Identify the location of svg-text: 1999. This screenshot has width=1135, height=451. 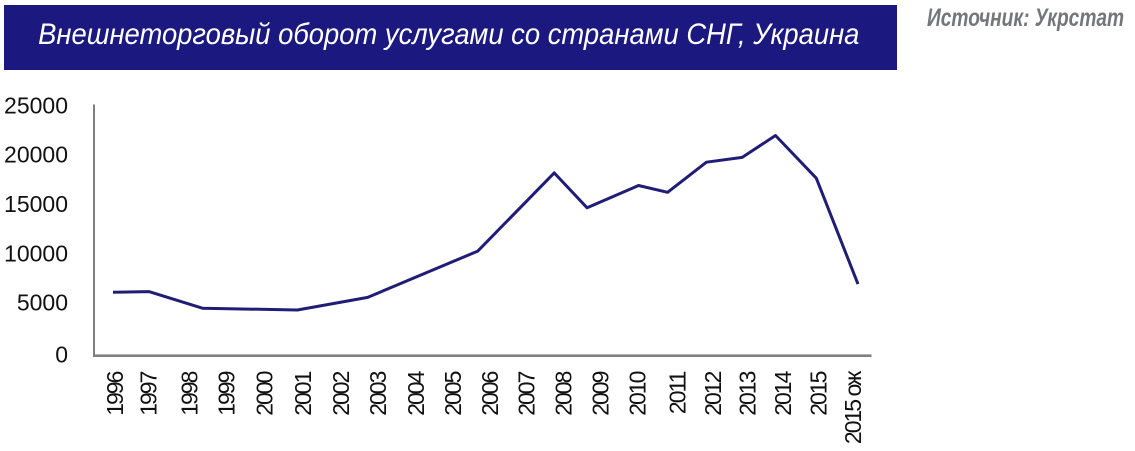
(227, 393).